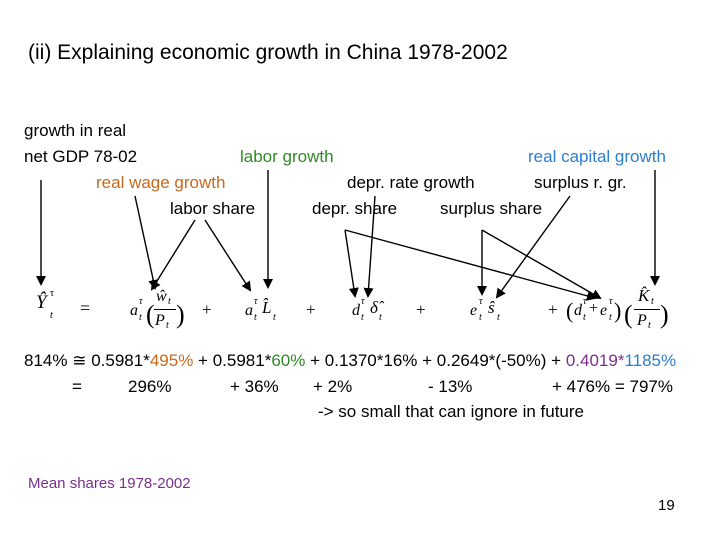 Image resolution: width=720 pixels, height=540 pixels. I want to click on contribution-capital-total: + 476% = 797%, so click(612, 386).